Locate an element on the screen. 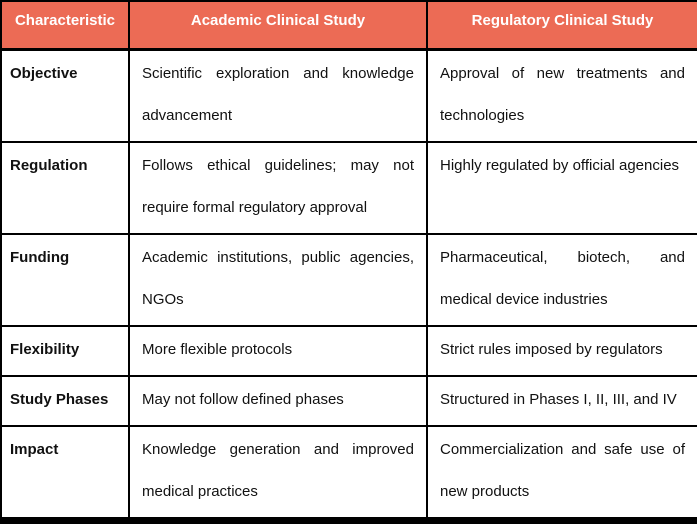 The height and width of the screenshot is (524, 697). cell-text-line: Scientific exploration and knowledge is located at coordinates (278, 73).